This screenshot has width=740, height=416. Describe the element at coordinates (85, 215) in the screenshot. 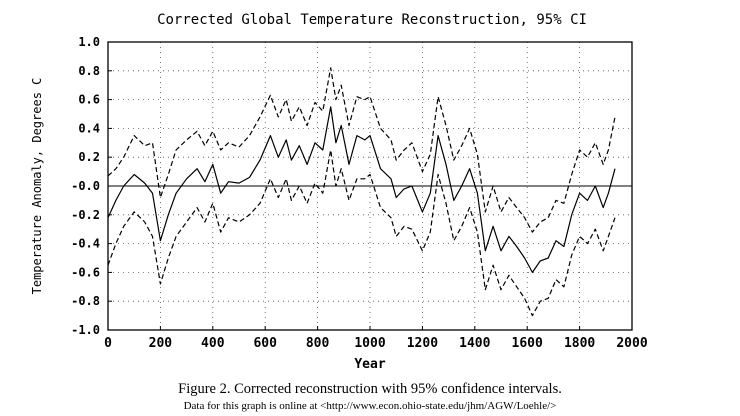

I see `y-tick-label: -0.2` at that location.